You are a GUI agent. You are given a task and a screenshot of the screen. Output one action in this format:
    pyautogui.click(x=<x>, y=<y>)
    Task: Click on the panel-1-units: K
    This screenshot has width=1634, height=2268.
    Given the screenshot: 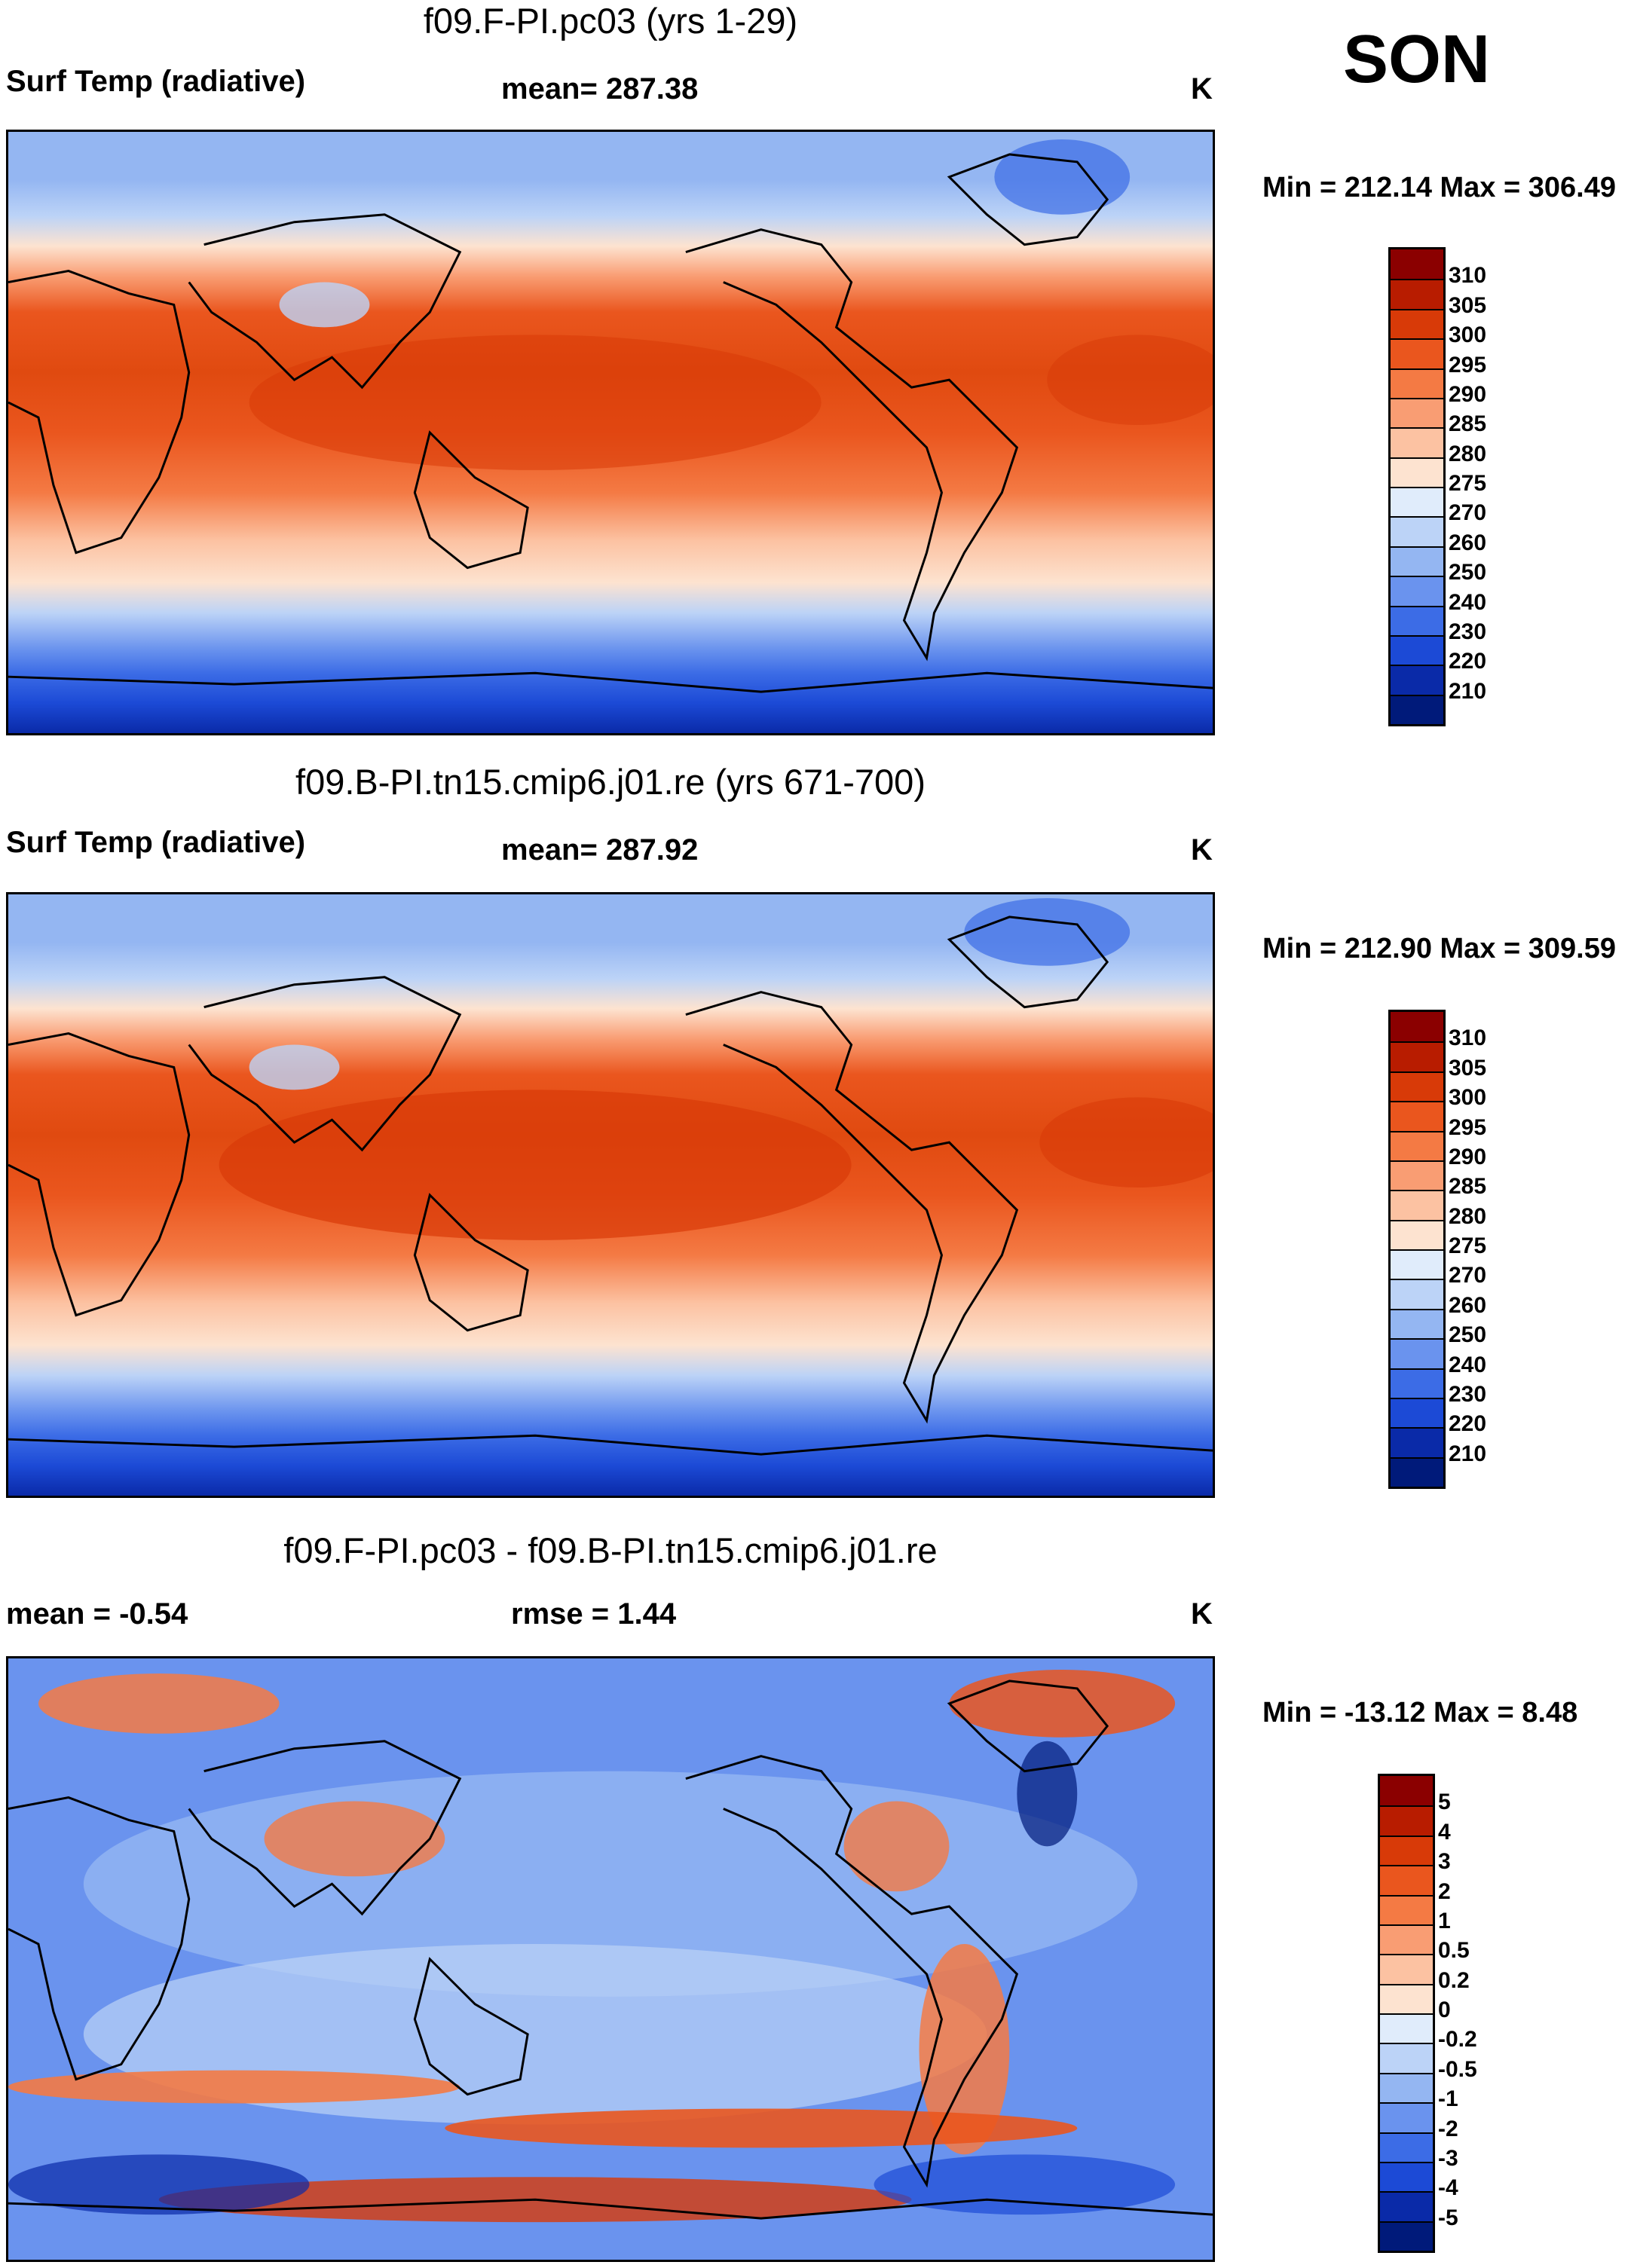 What is the action you would take?
    pyautogui.click(x=1202, y=88)
    